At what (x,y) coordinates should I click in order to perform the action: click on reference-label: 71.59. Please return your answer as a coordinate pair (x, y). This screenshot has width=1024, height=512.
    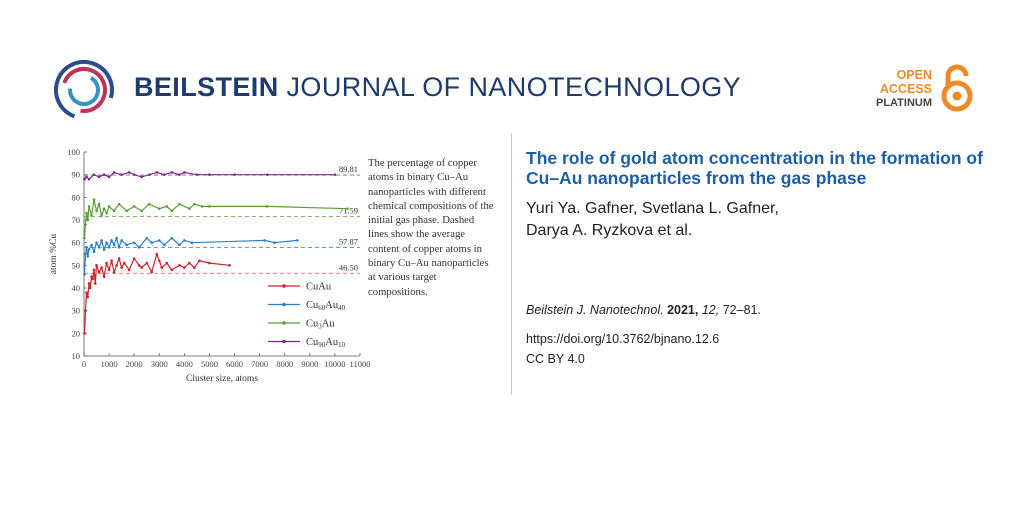
    Looking at the image, I should click on (348, 210).